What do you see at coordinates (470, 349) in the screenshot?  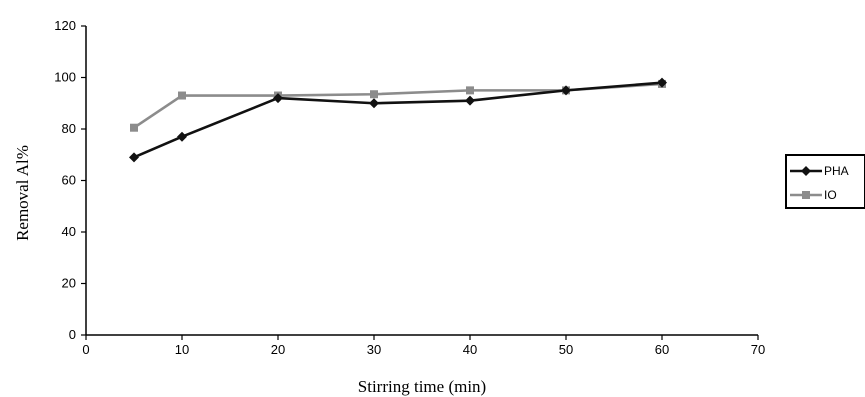 I see `x-tick-label: 40` at bounding box center [470, 349].